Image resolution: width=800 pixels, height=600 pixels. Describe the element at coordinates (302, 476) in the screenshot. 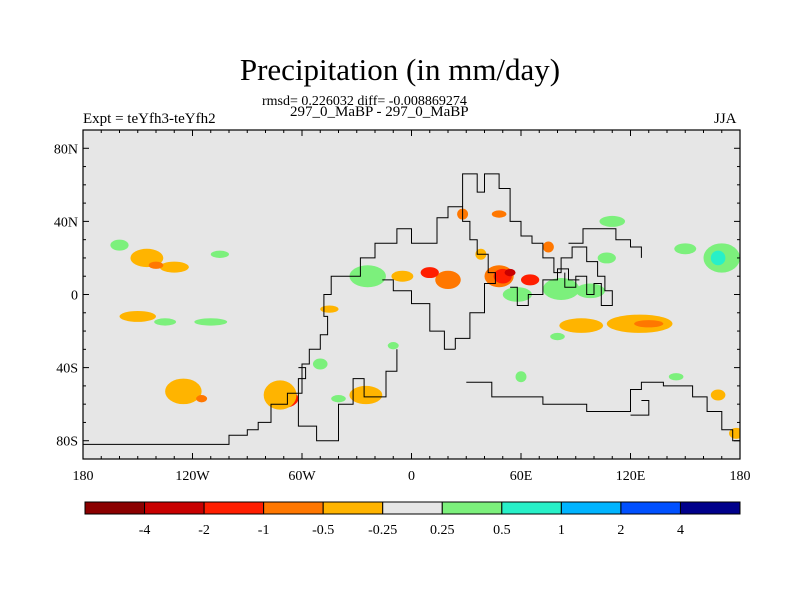

I see `x-tick-label: 60W` at that location.